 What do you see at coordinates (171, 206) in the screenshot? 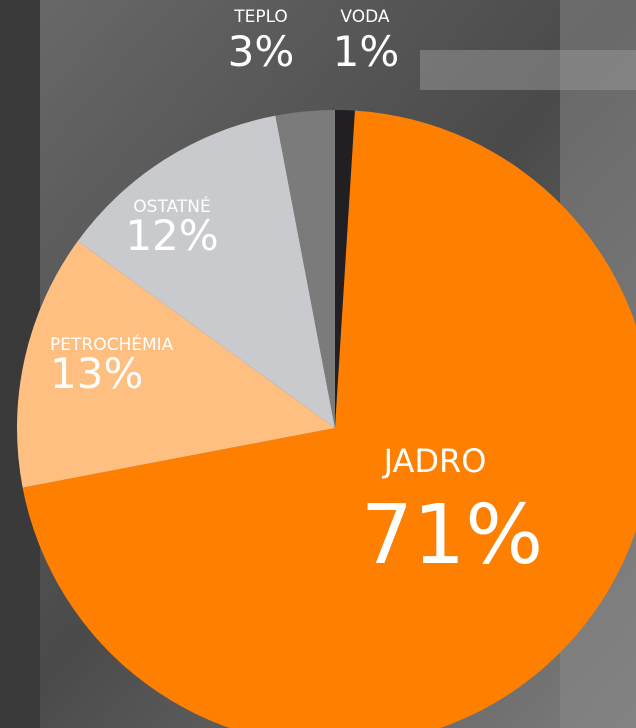
I see `slice-name: OSTATNÉ` at bounding box center [171, 206].